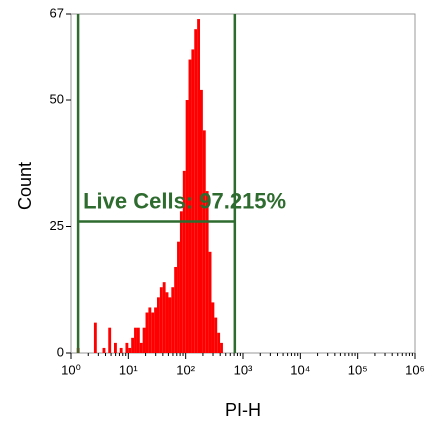 The image size is (437, 430). I want to click on y-tick-label: 0, so click(60, 351).